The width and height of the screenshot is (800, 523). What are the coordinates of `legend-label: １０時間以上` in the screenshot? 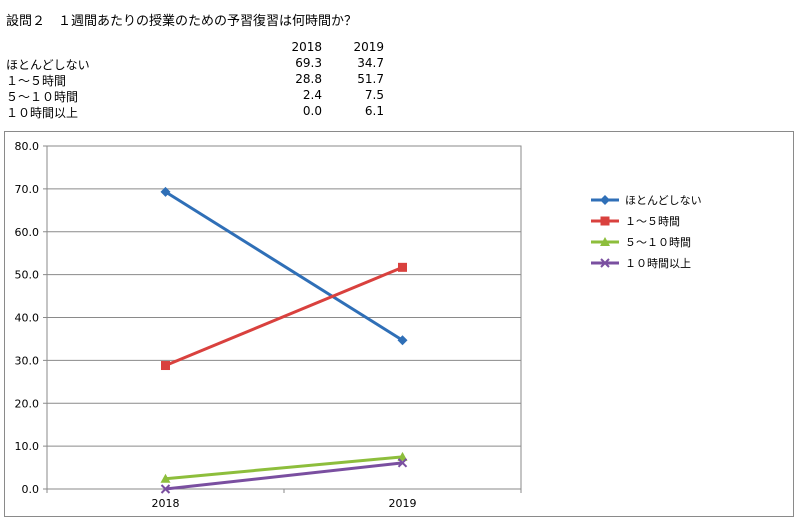 It's located at (658, 263).